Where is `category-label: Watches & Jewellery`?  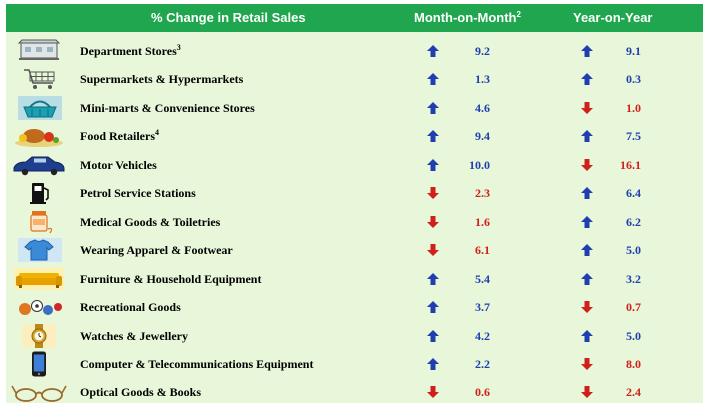 category-label: Watches & Jewellery is located at coordinates (134, 335).